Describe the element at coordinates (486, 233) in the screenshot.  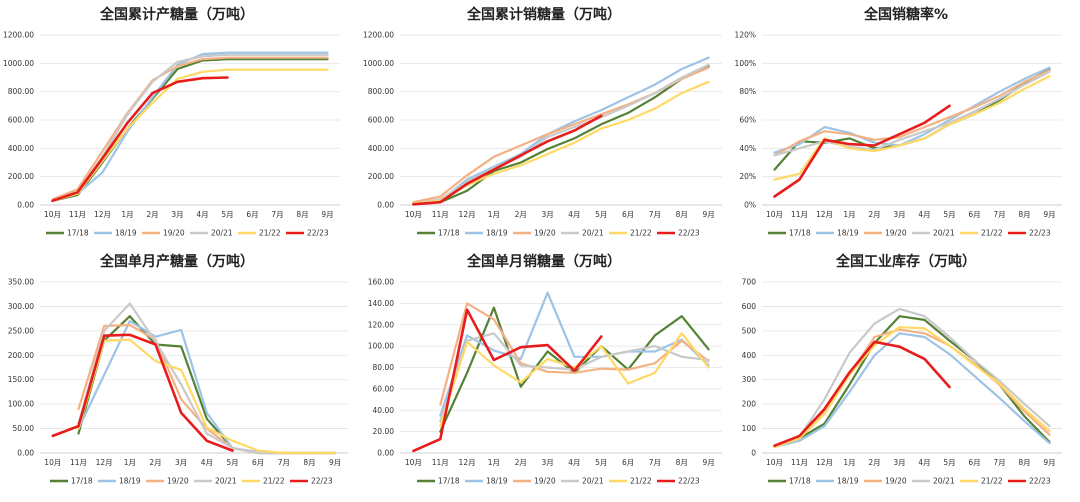
I see `legend-item: 18/19` at that location.